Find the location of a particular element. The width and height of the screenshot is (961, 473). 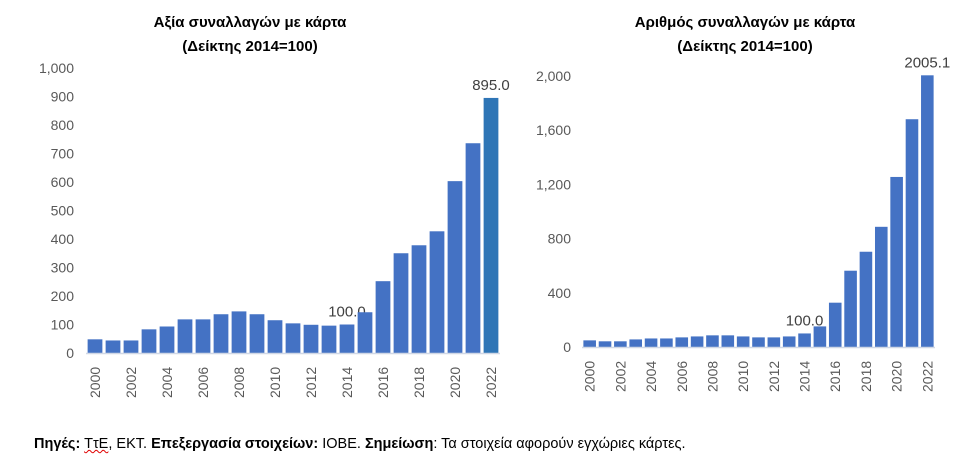

value-chart-x-tick-label: 2002 is located at coordinates (131, 382).